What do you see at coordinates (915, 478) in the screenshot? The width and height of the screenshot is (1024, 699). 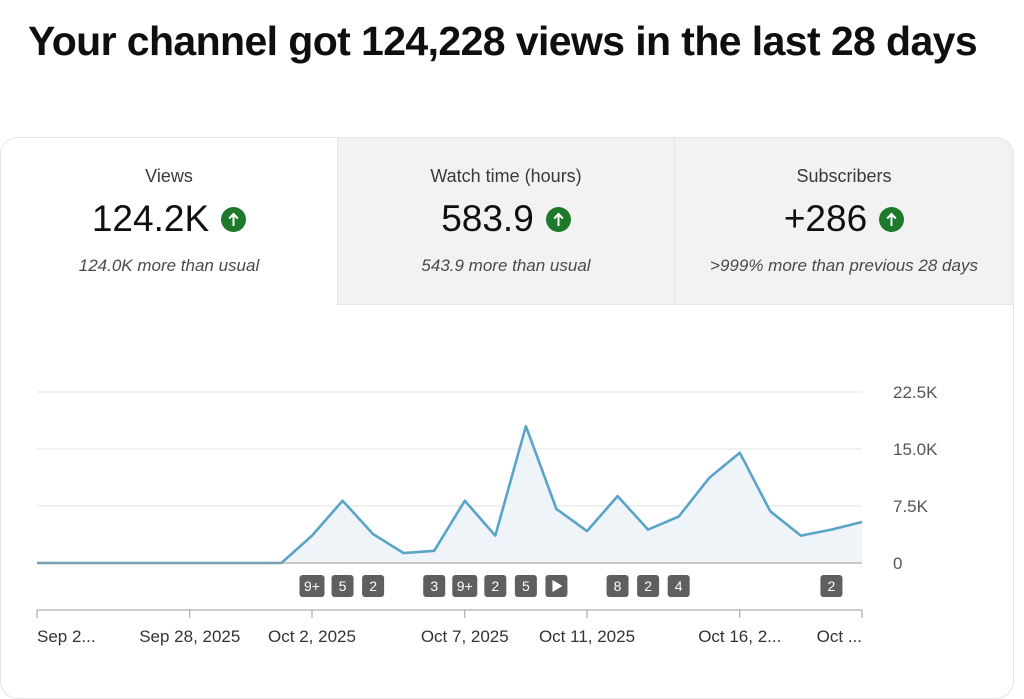 I see `y-axis-ticks: 0 7.5K 15.0K 22.5K` at bounding box center [915, 478].